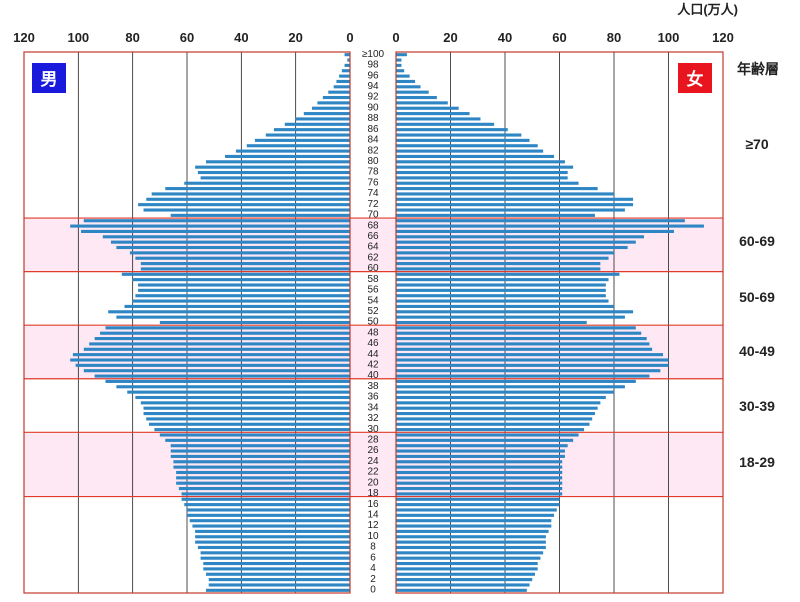 The height and width of the screenshot is (602, 800). Describe the element at coordinates (373, 172) in the screenshot. I see `age-label: 78` at that location.